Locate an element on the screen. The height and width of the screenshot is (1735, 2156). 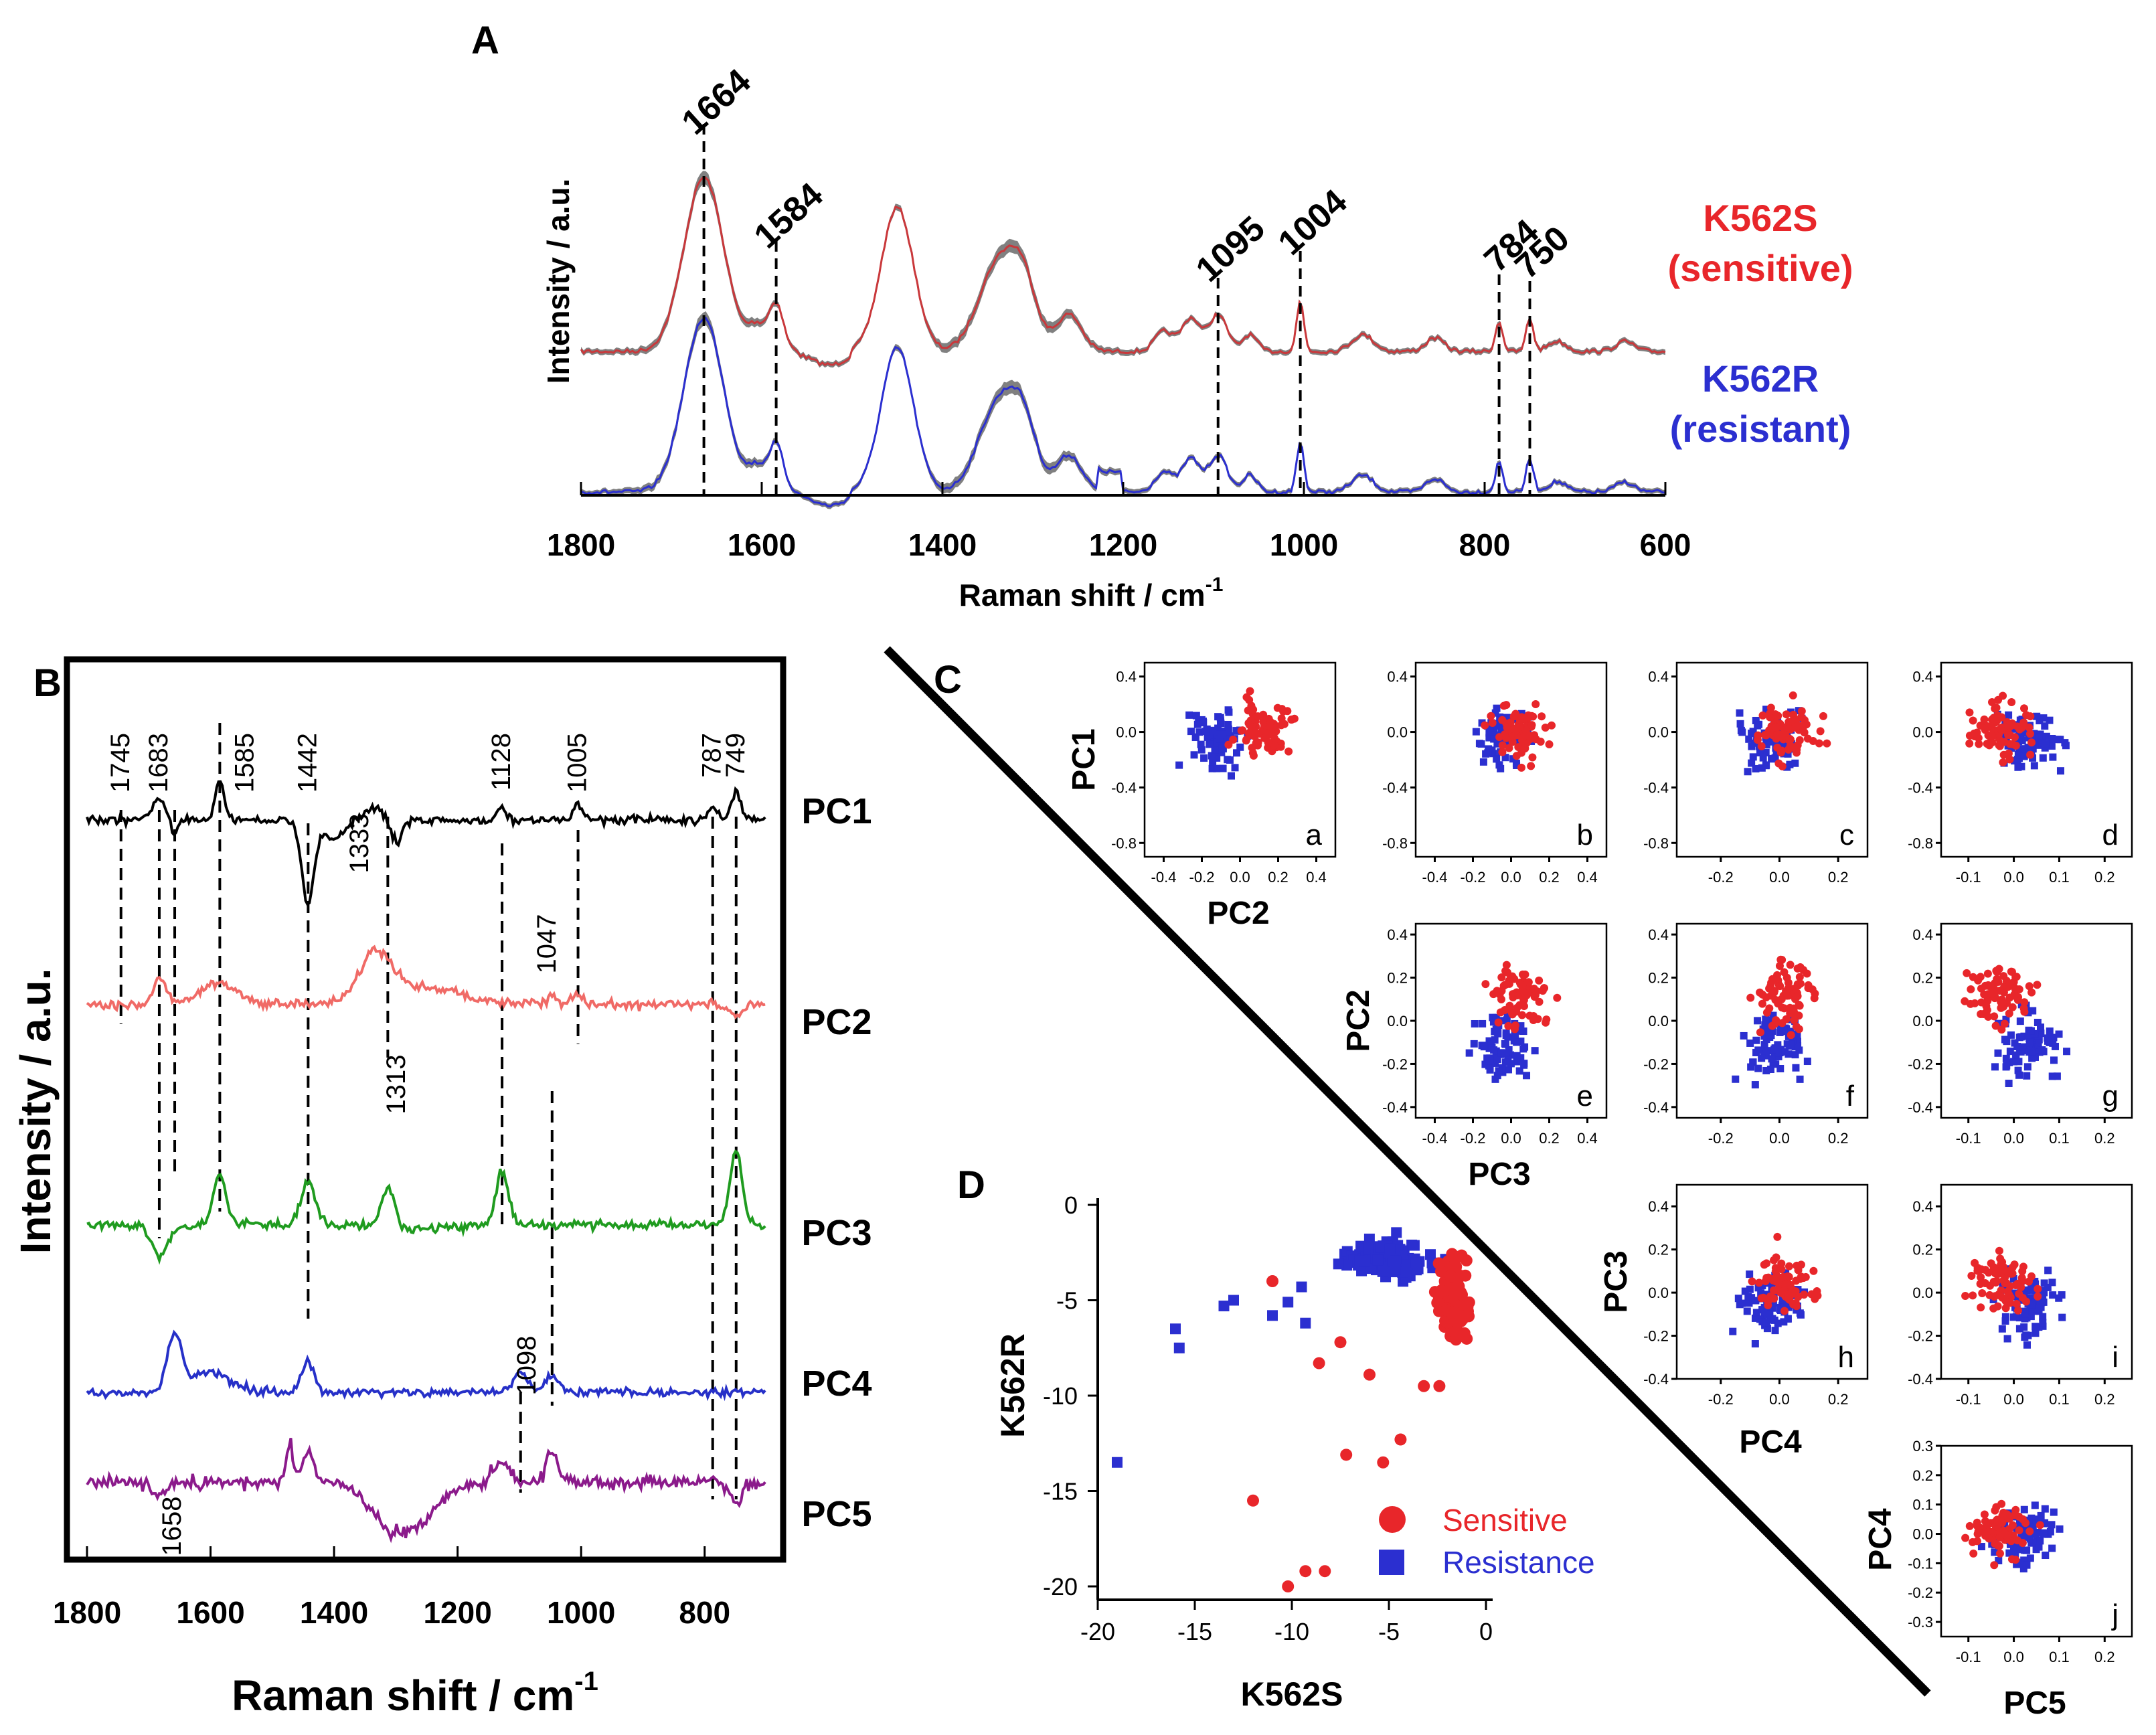
scatter-y-tick-label: 0.0 is located at coordinates (1658, 733).